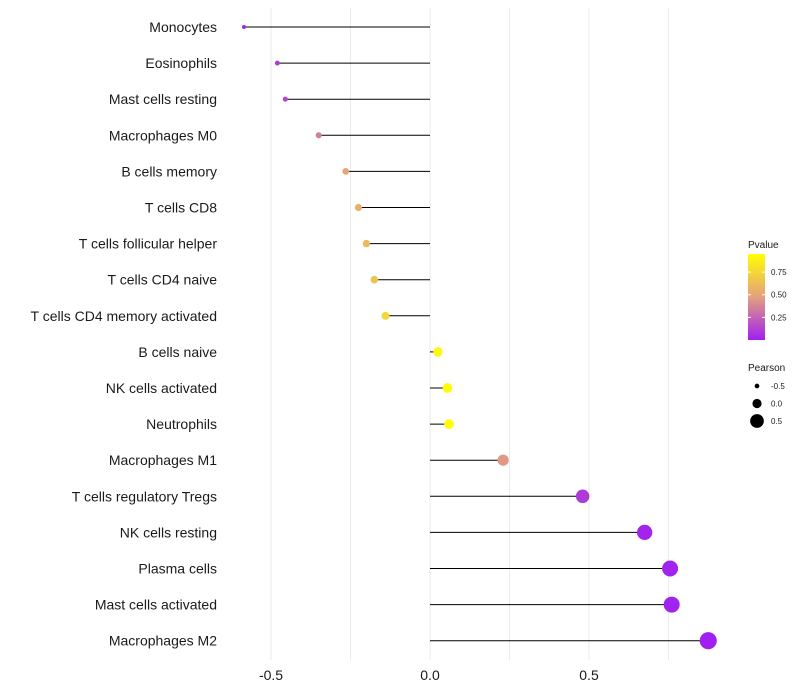  What do you see at coordinates (177, 352) in the screenshot?
I see `category-label: B cells naive` at bounding box center [177, 352].